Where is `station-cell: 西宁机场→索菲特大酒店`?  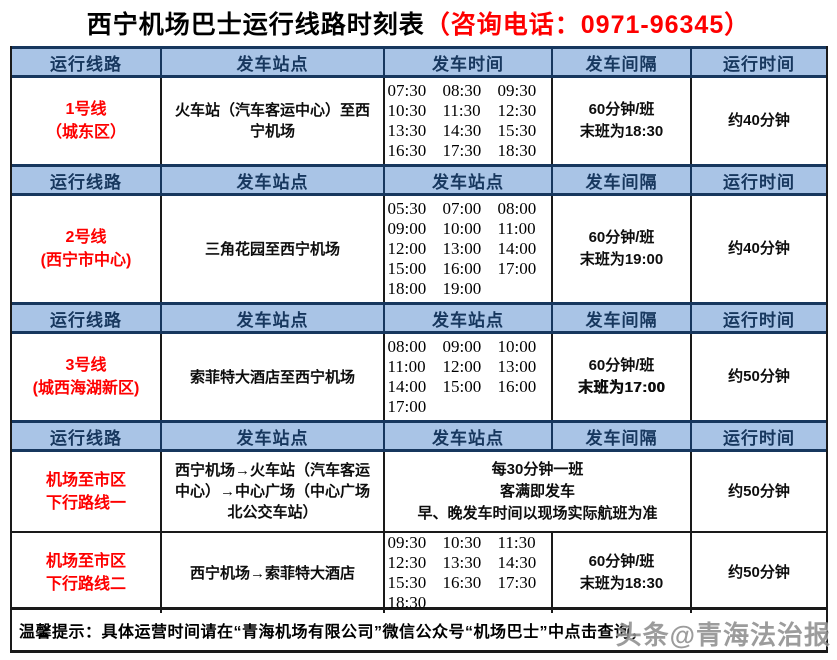
station-cell: 西宁机场→索菲特大酒店 is located at coordinates (273, 573).